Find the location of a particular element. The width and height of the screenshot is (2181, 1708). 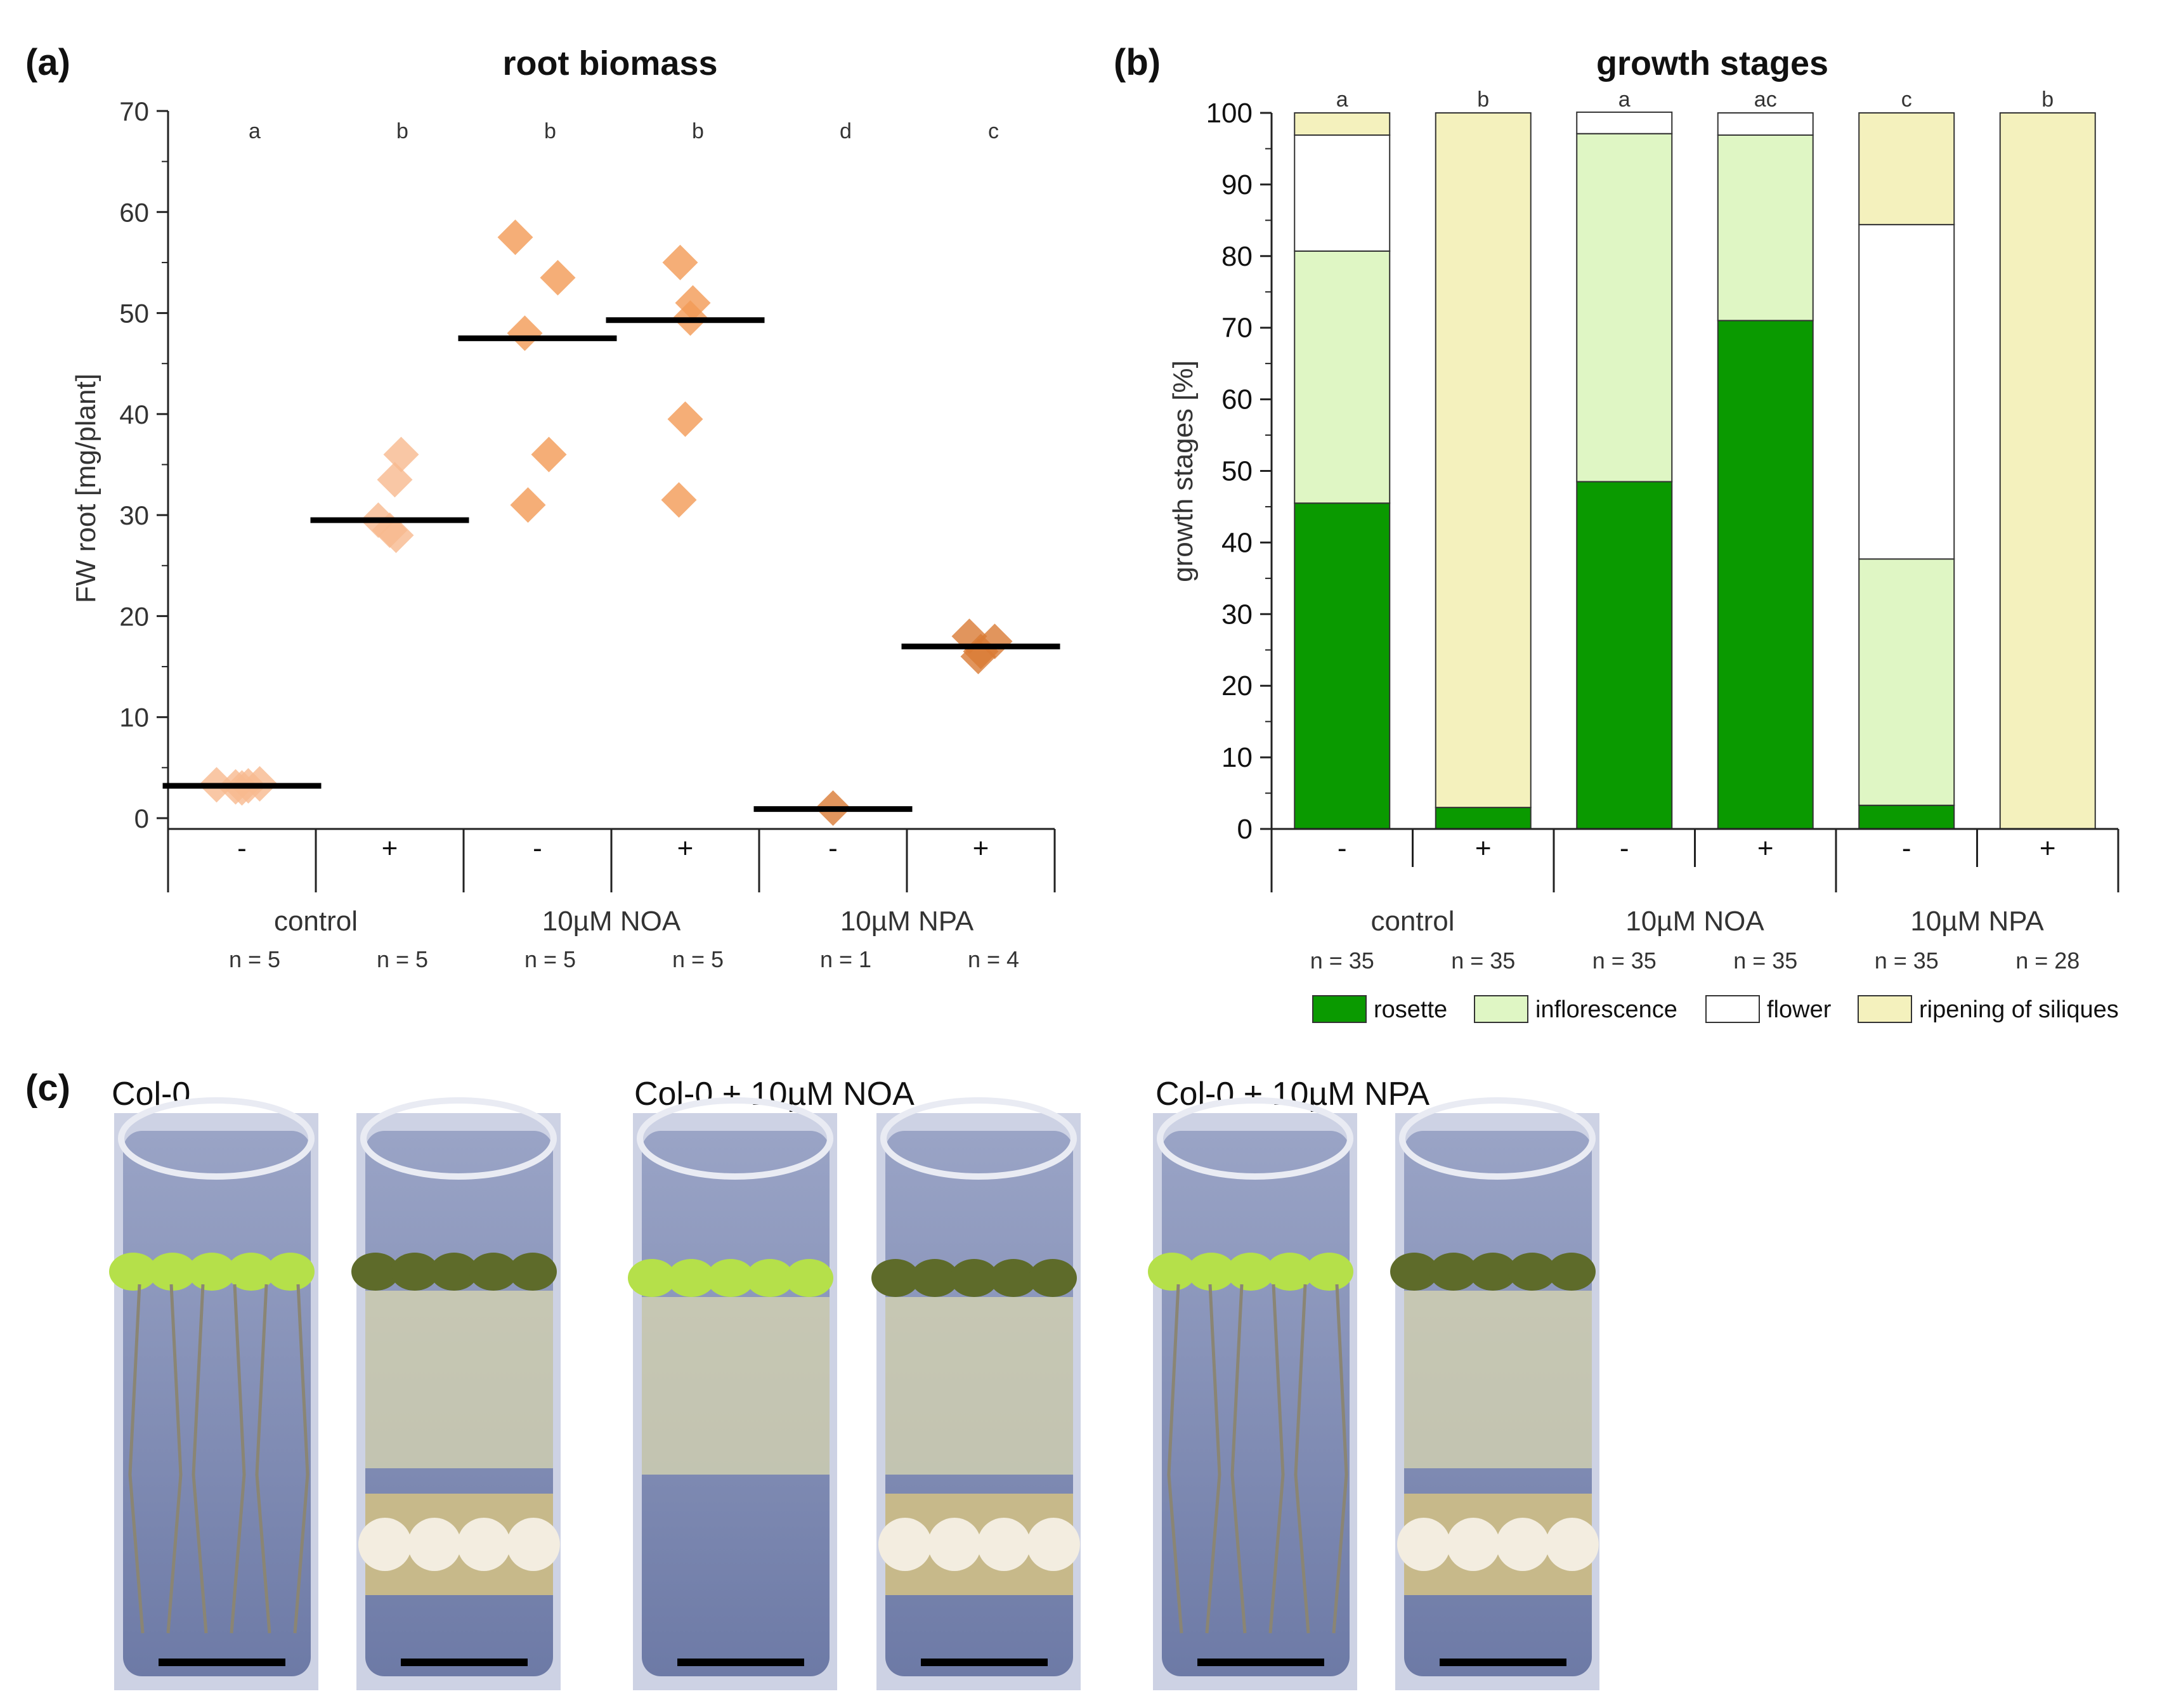

panel-b-y-tick-label: 0 is located at coordinates (1245, 829).